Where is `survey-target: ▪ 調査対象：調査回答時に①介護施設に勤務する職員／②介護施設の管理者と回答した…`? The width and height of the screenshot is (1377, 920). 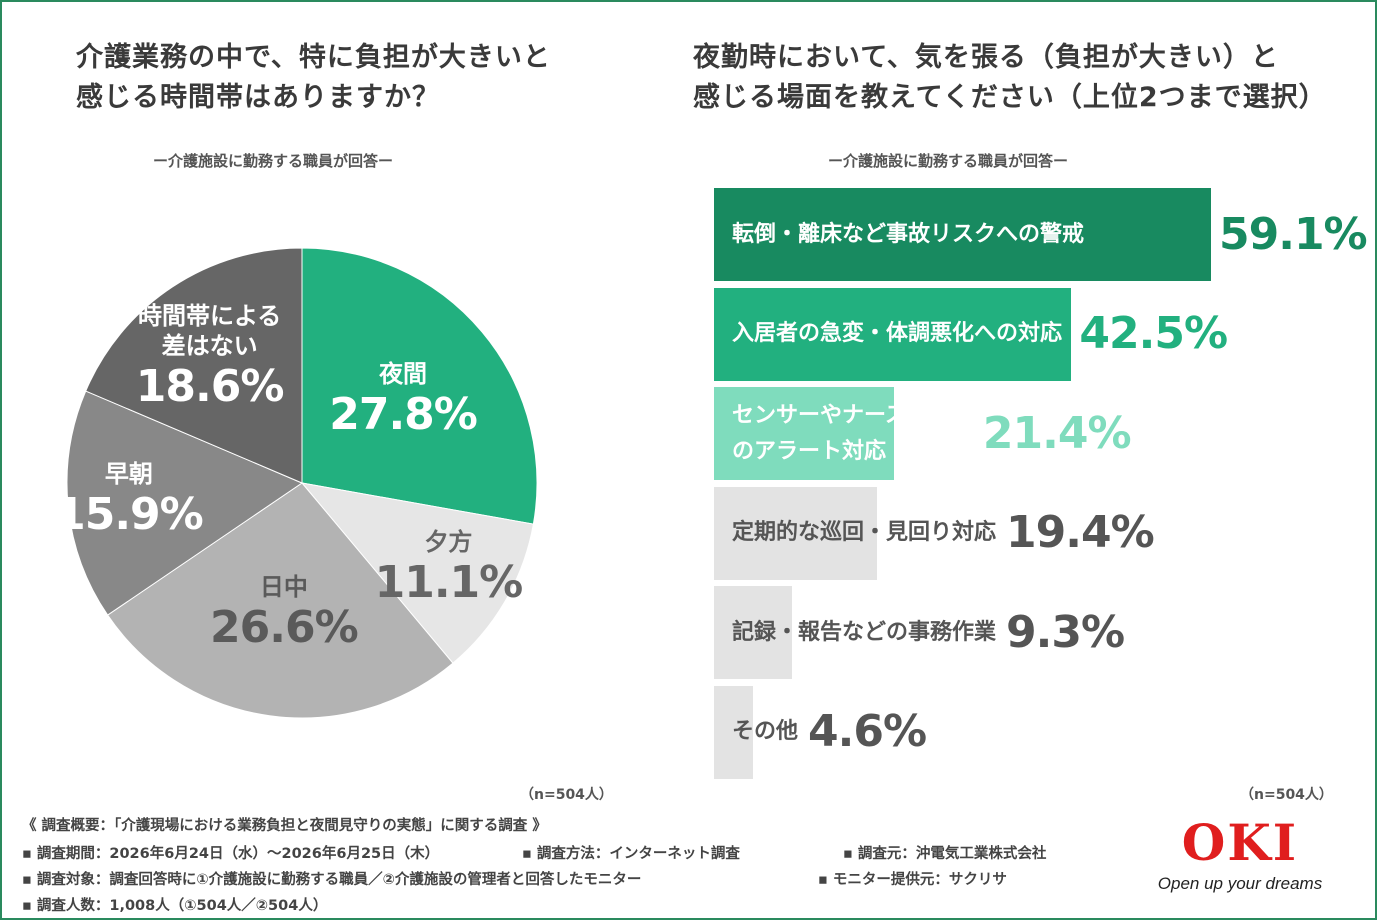 survey-target: ▪ 調査対象：調査回答時に①介護施設に勤務する職員／②介護施設の管理者と回答した… is located at coordinates (332, 880).